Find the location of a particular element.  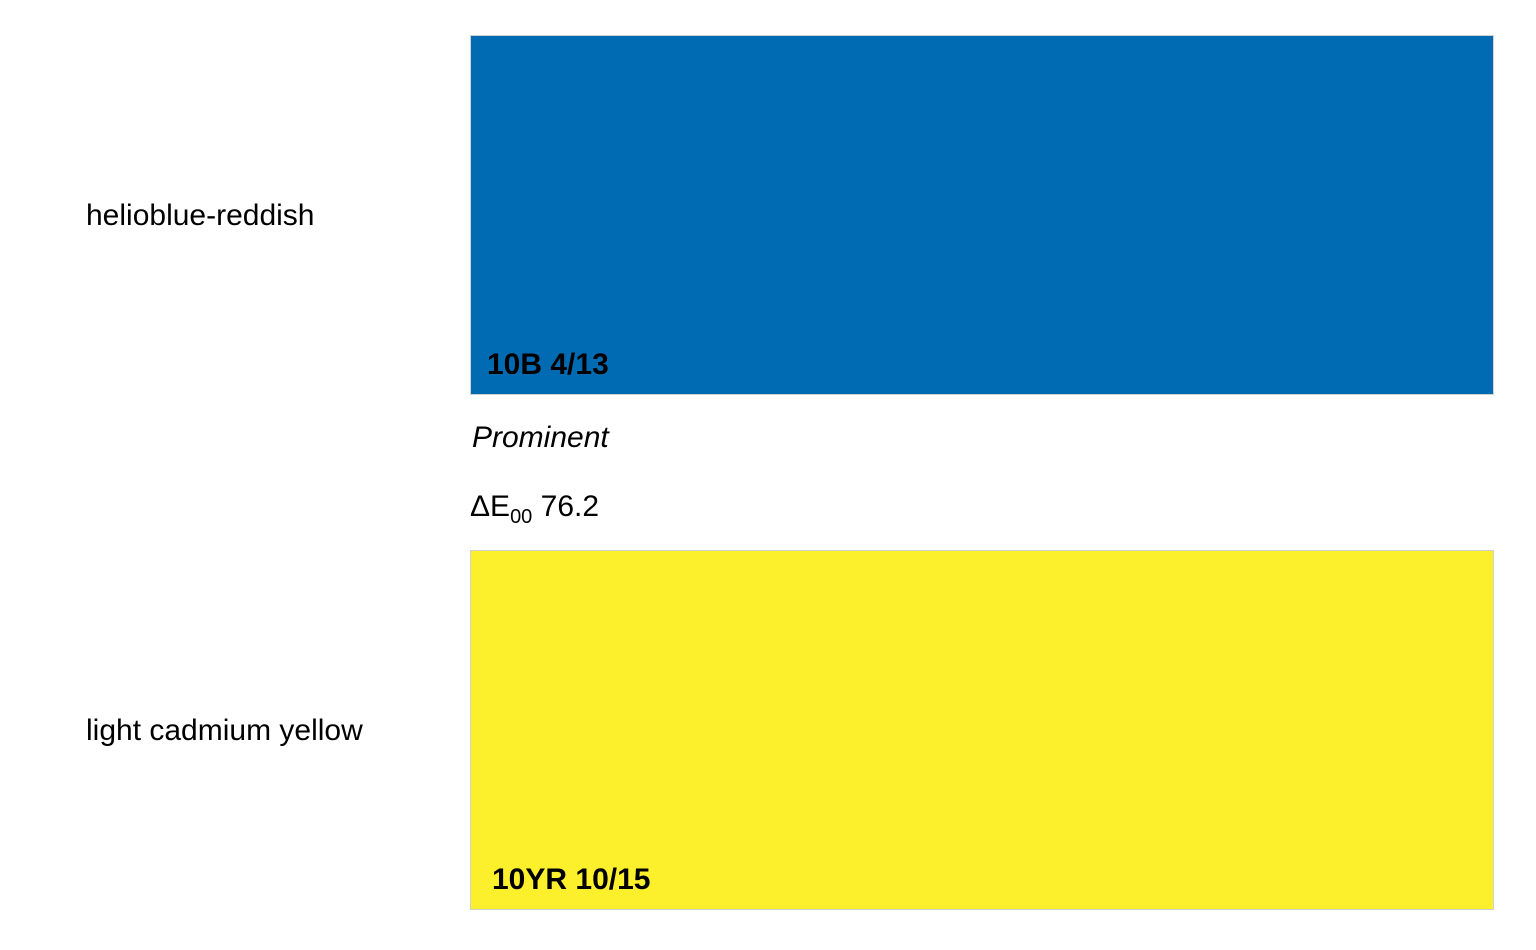

delta-e-subscript: 00 is located at coordinates (521, 517).